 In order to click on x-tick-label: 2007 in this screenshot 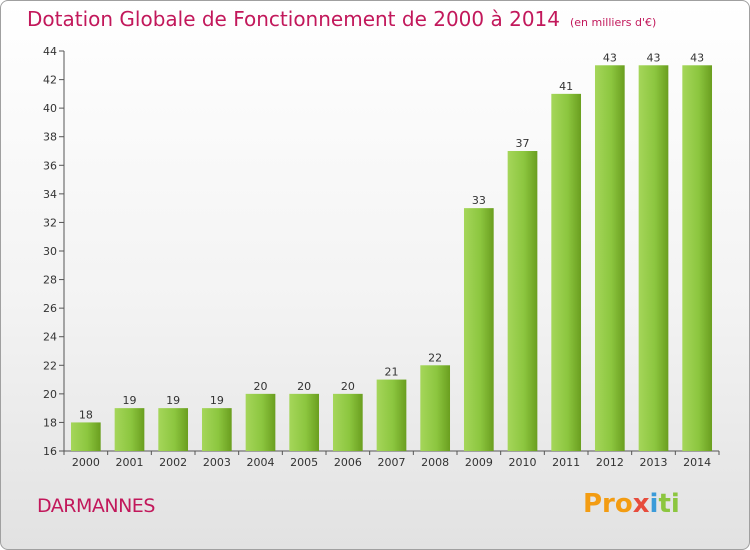, I will do `click(392, 462)`.